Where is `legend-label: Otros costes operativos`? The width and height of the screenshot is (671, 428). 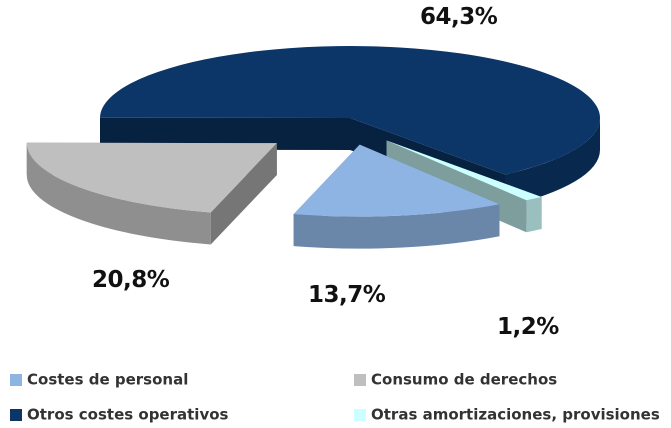 legend-label: Otros costes operativos is located at coordinates (128, 415).